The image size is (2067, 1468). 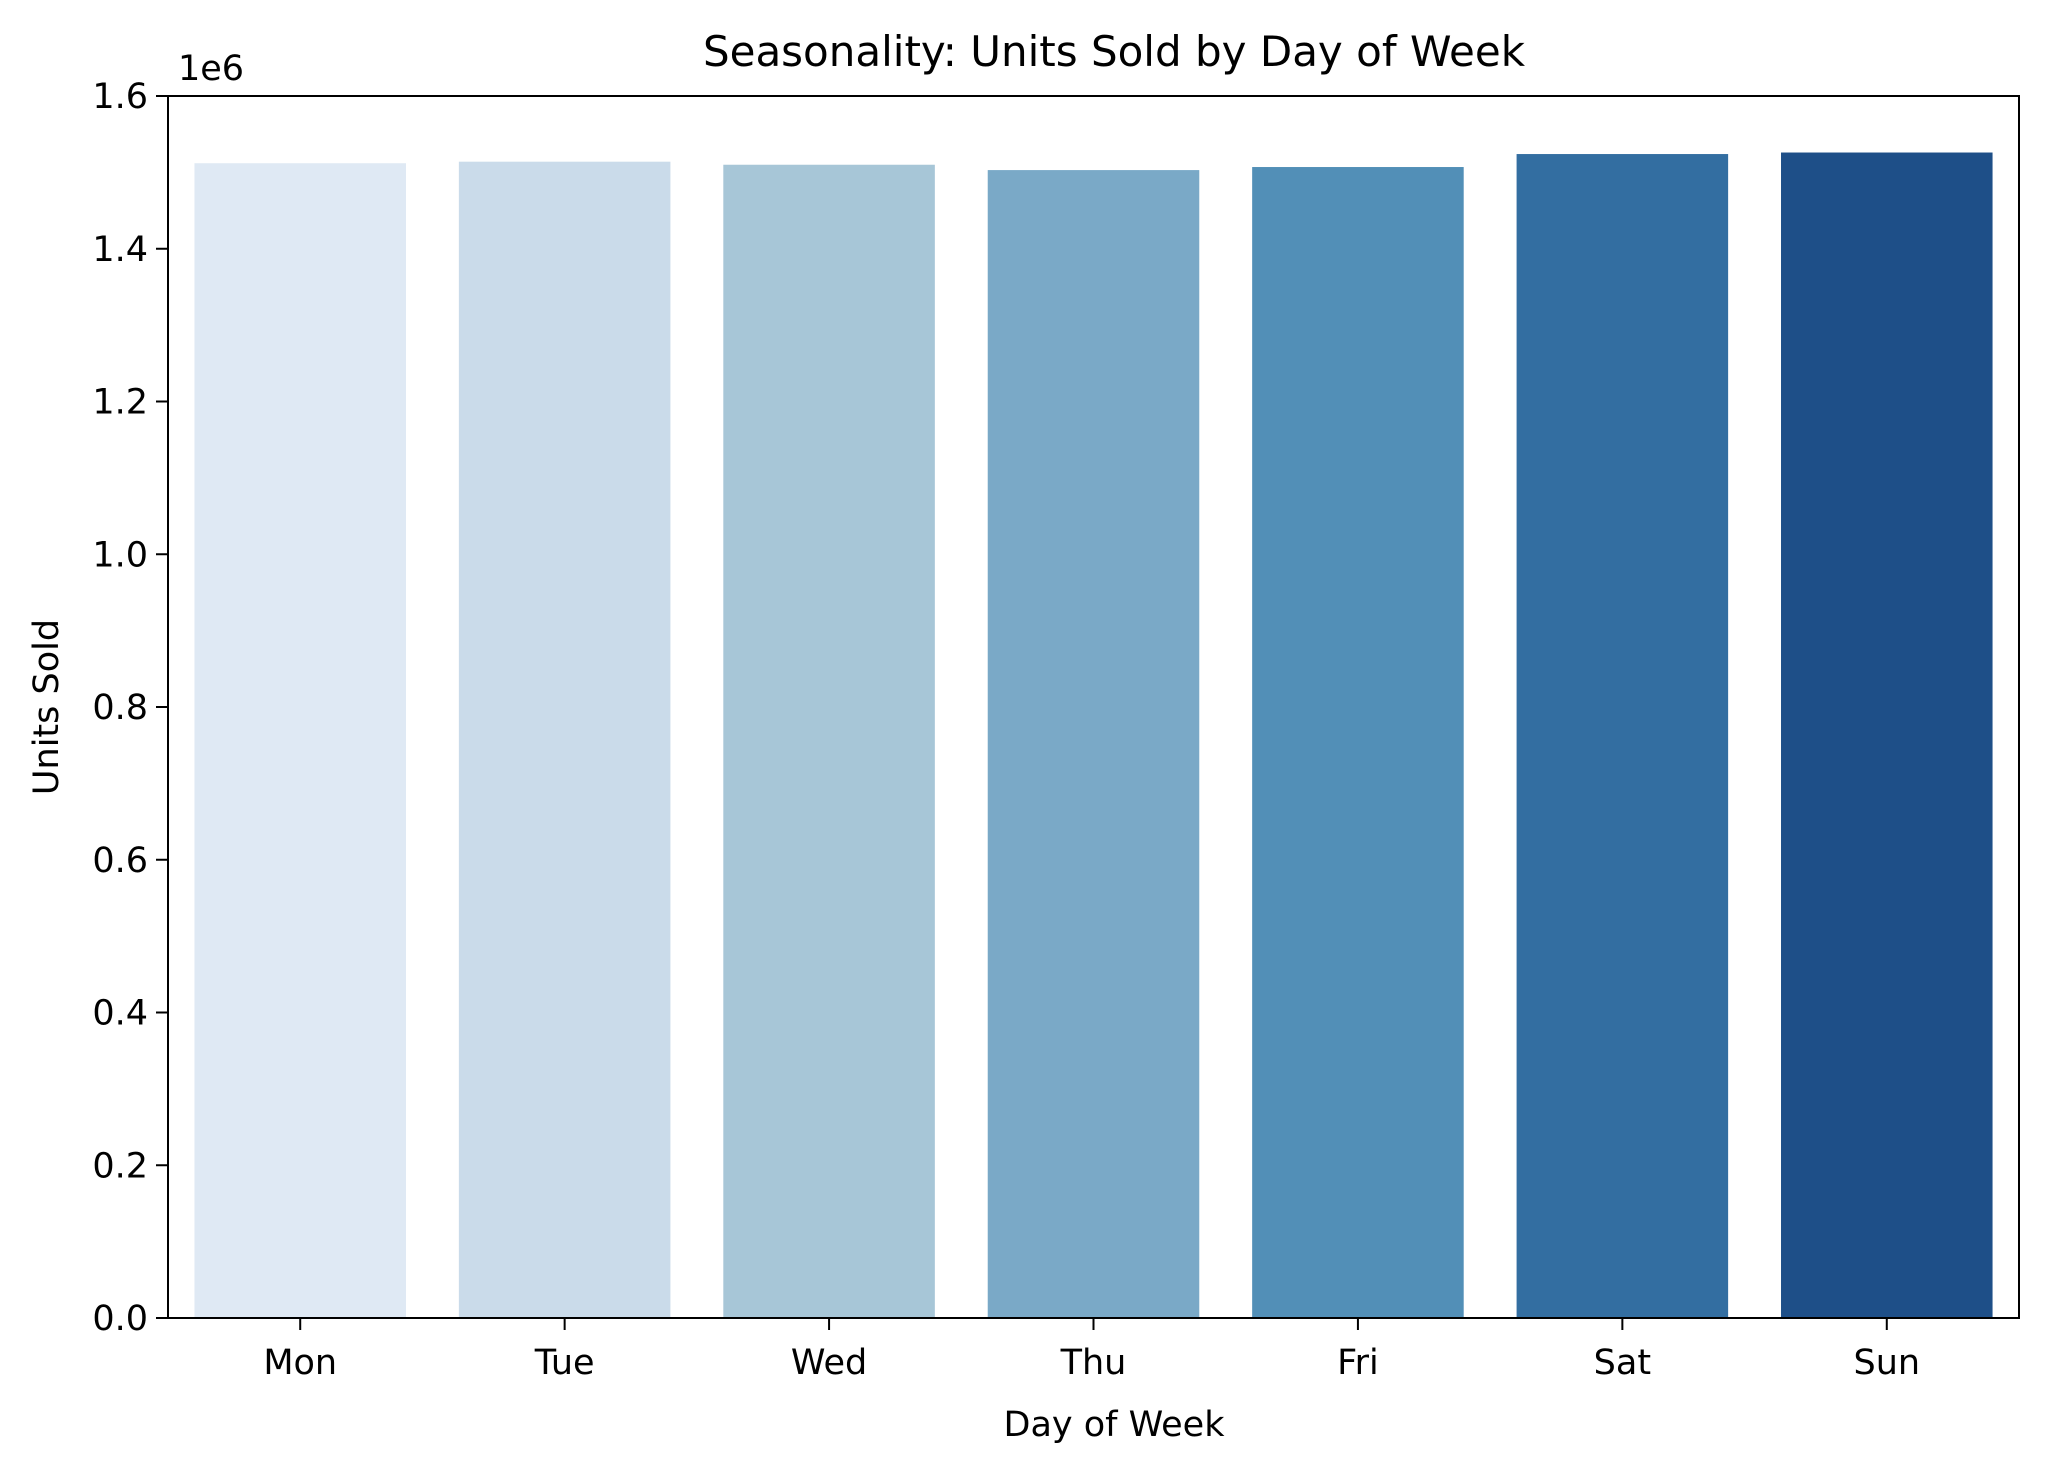 What do you see at coordinates (1358, 742) in the screenshot?
I see `bar-fri` at bounding box center [1358, 742].